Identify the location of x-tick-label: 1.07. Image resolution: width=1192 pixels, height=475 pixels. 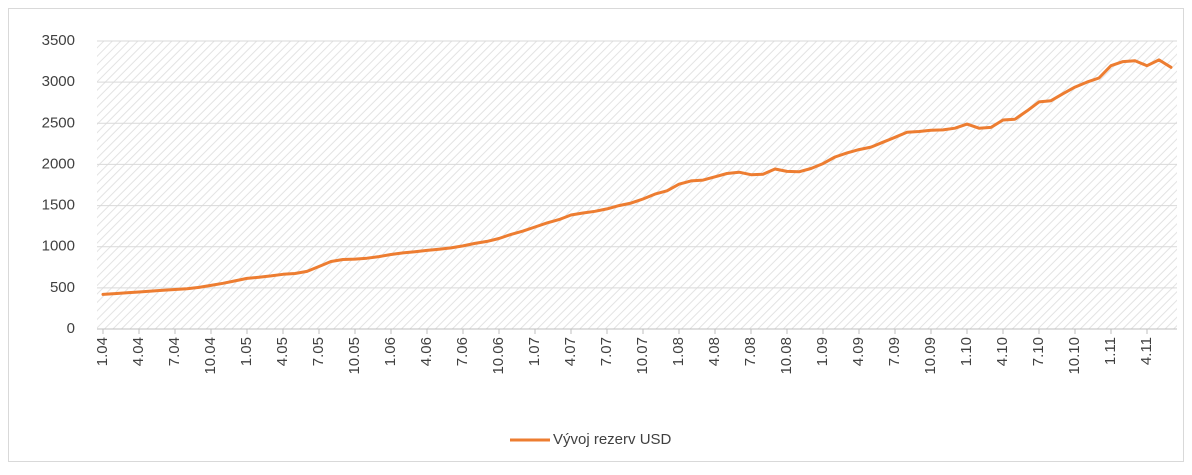
(534, 351).